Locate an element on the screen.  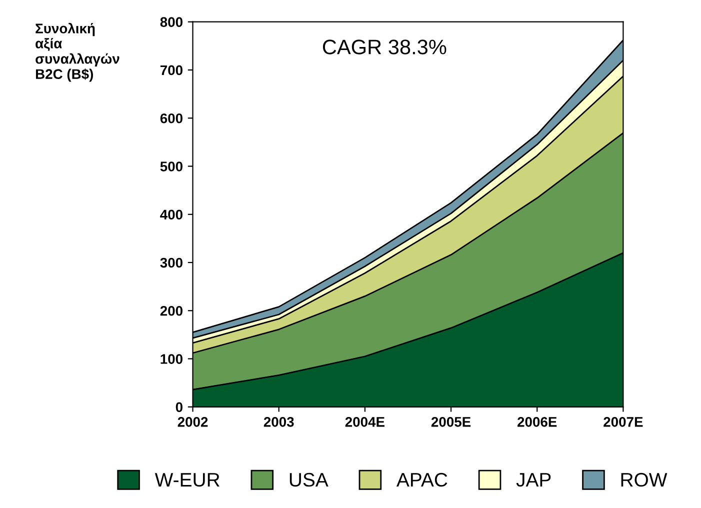
y-axis-title: Συνολική αξία συναλλαγών B2C (B$) is located at coordinates (78, 52).